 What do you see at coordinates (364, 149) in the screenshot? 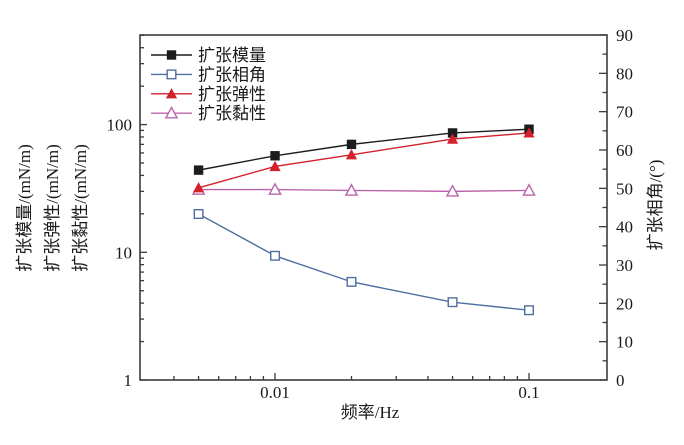
I see `series-line-modulus` at bounding box center [364, 149].